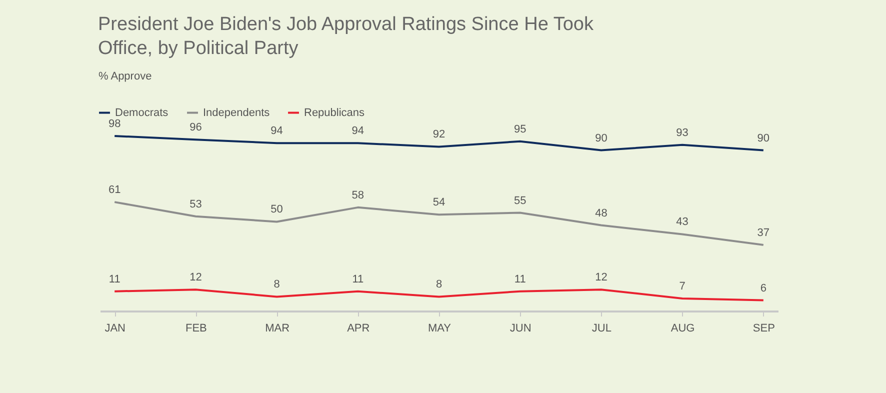  What do you see at coordinates (277, 328) in the screenshot?
I see `x-tick-label: MAR` at bounding box center [277, 328].